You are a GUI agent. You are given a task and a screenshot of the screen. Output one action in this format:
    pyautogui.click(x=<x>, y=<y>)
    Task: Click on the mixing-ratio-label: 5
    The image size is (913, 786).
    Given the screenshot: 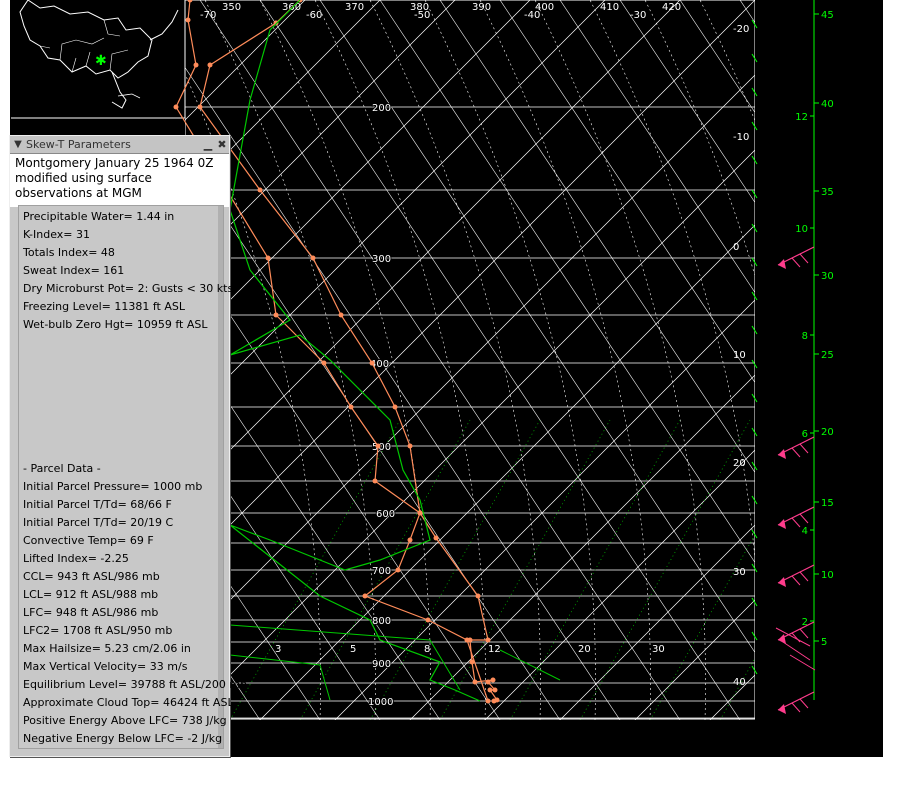 What is the action you would take?
    pyautogui.click(x=353, y=649)
    